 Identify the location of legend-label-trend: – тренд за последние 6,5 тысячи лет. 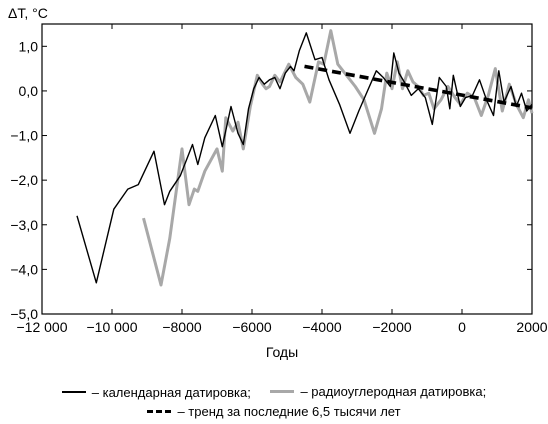
(289, 411).